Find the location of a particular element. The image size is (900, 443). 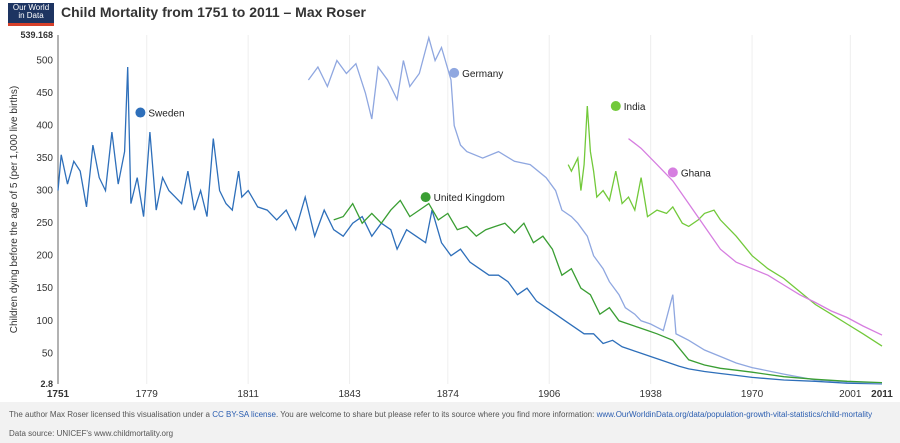

series-line-ghana is located at coordinates (755, 237).